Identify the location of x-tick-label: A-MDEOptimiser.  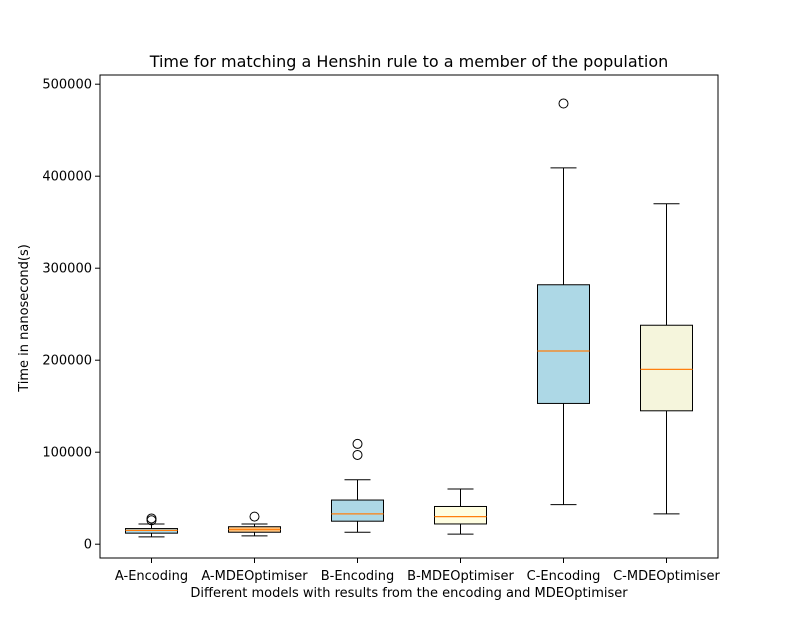
(254, 576).